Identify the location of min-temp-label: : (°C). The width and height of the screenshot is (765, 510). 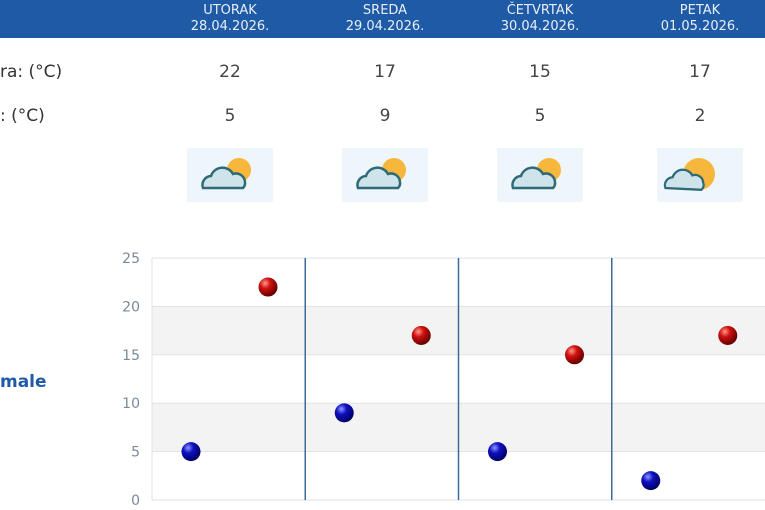
(22, 116).